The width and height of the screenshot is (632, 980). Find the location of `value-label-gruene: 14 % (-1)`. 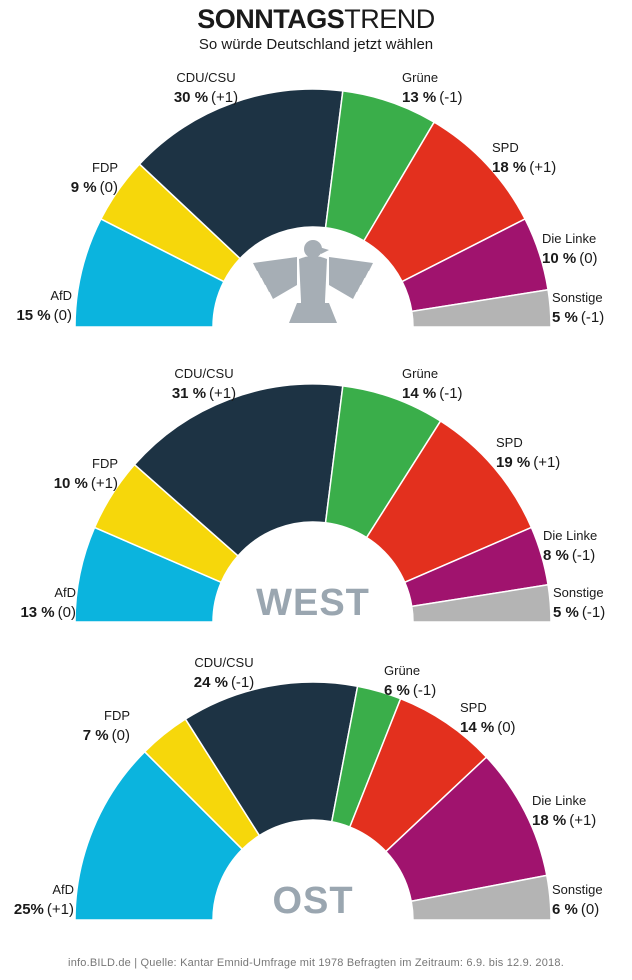

value-label-gruene: 14 % (-1) is located at coordinates (432, 393).